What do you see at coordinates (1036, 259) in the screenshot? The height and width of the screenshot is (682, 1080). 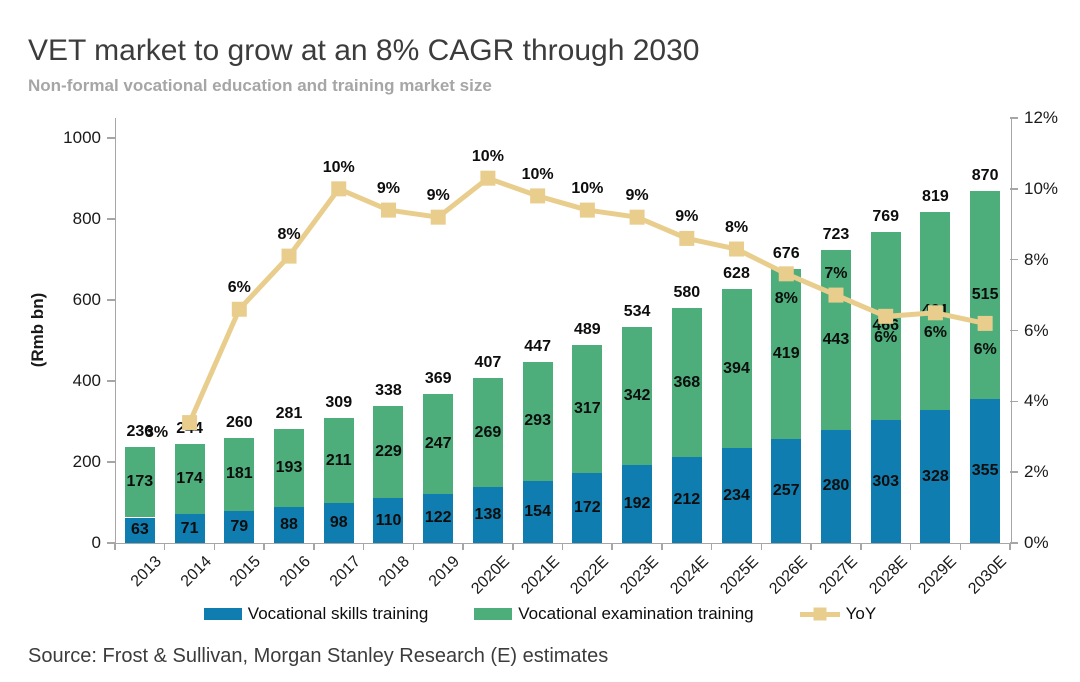 I see `right-axis-tick-label: 8%` at bounding box center [1036, 259].